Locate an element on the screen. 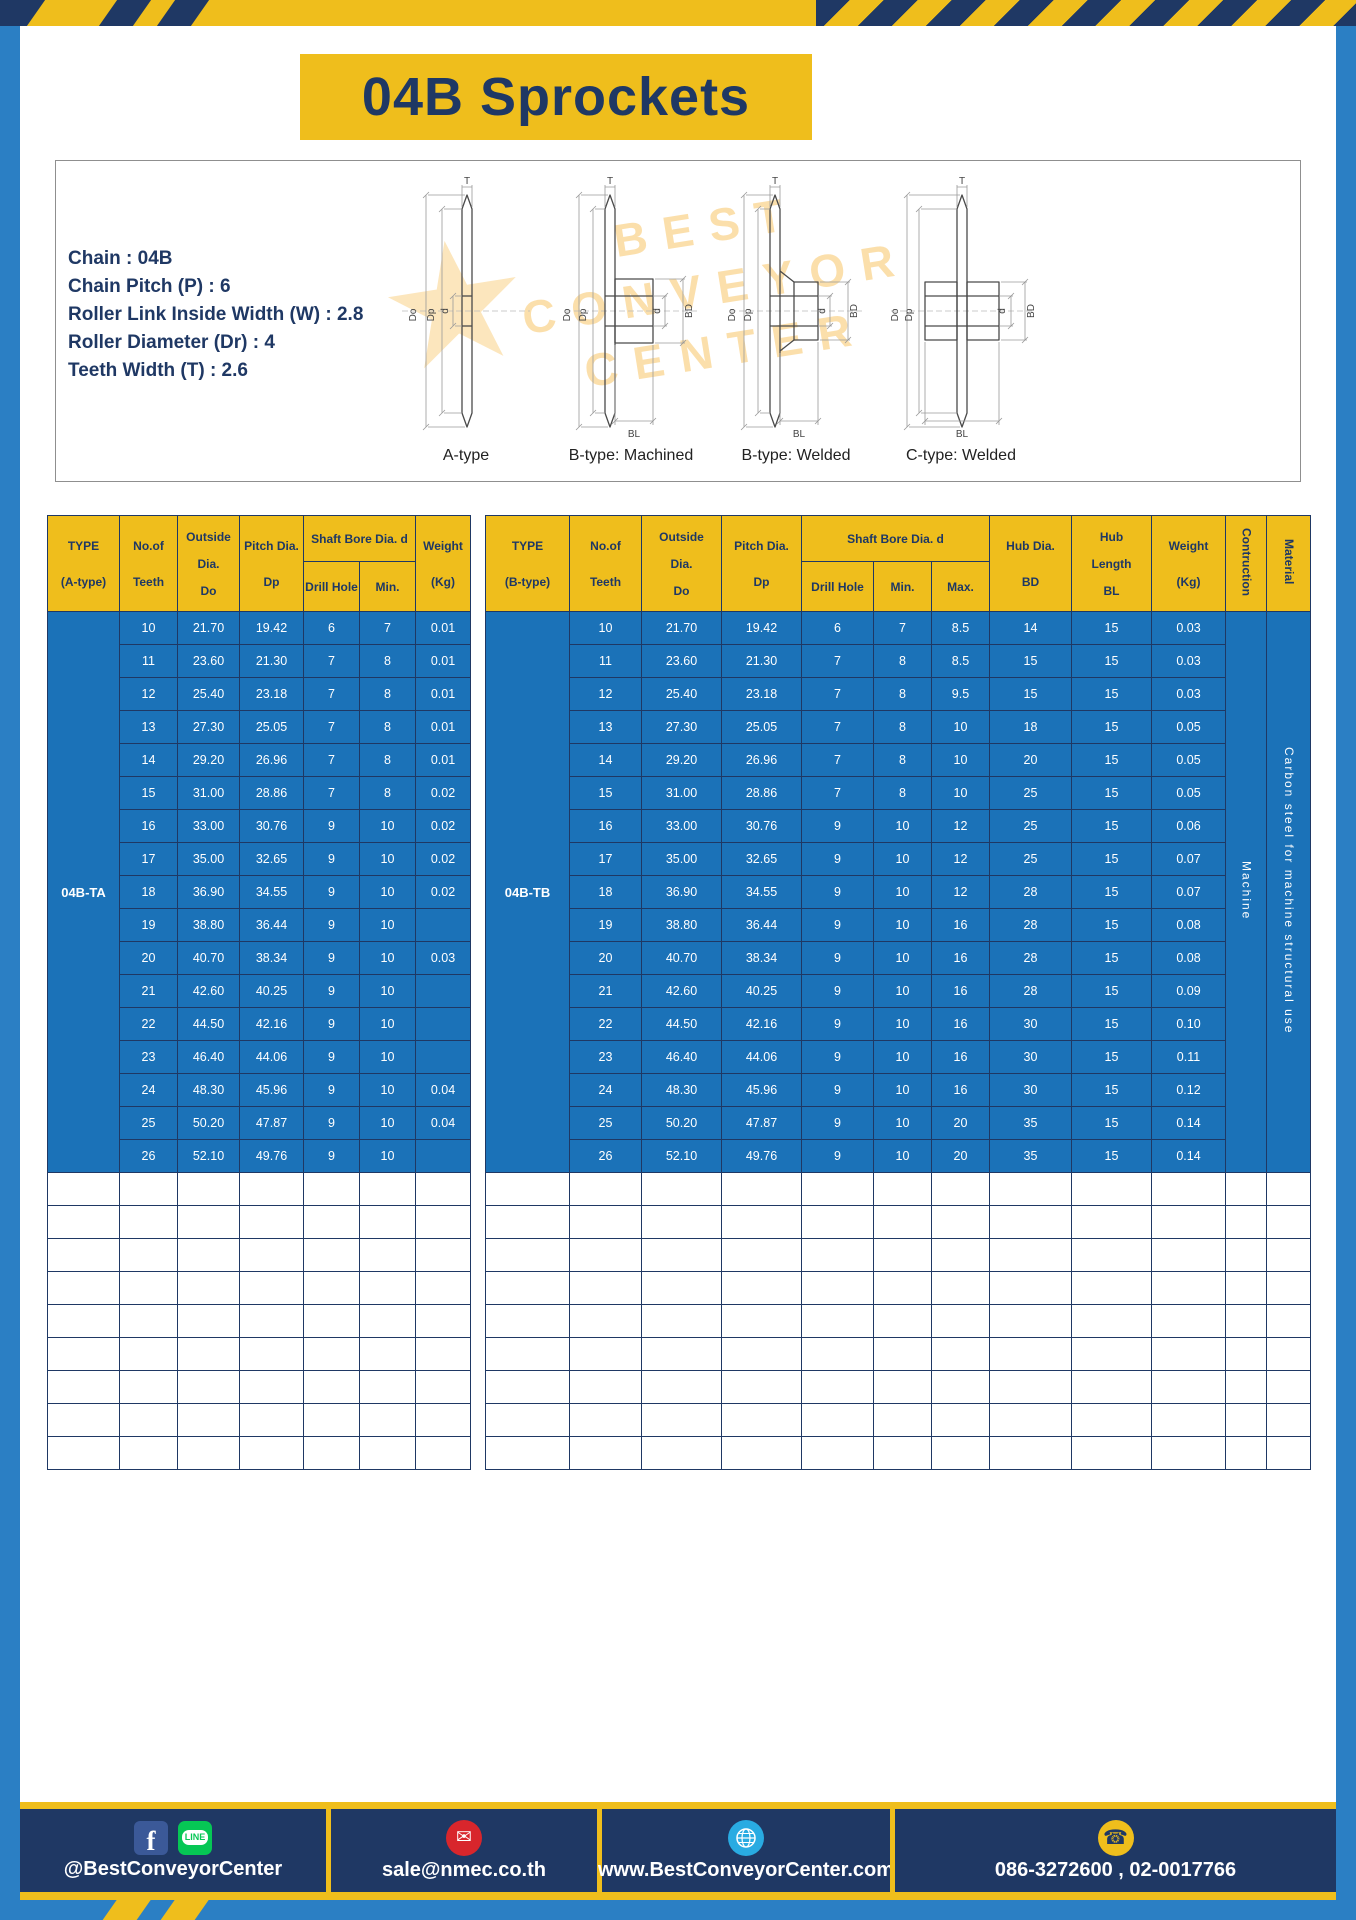 The height and width of the screenshot is (1920, 1356). data-cell: 14 is located at coordinates (605, 760).